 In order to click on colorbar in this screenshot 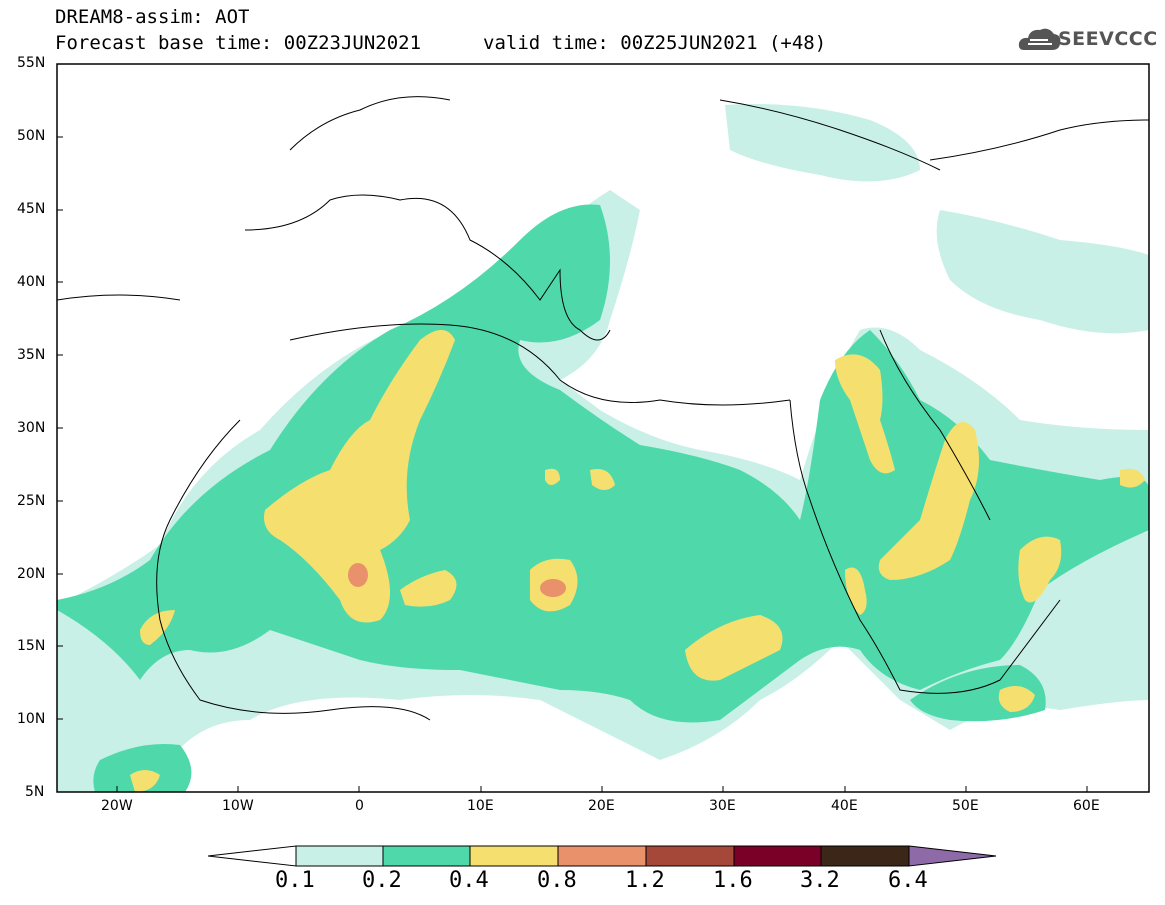, I will do `click(602, 856)`.